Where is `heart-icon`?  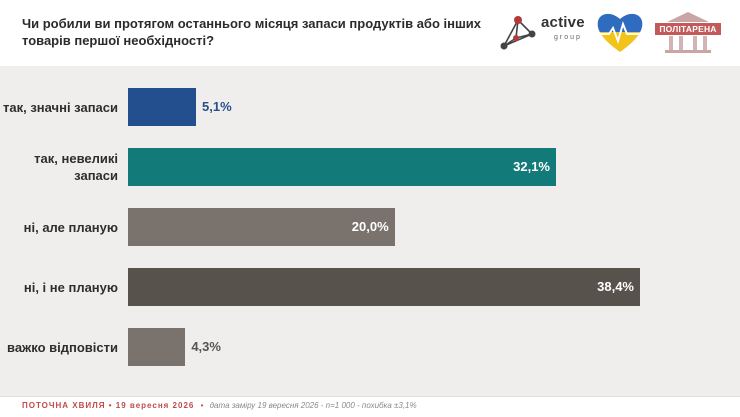
heart-icon is located at coordinates (620, 33).